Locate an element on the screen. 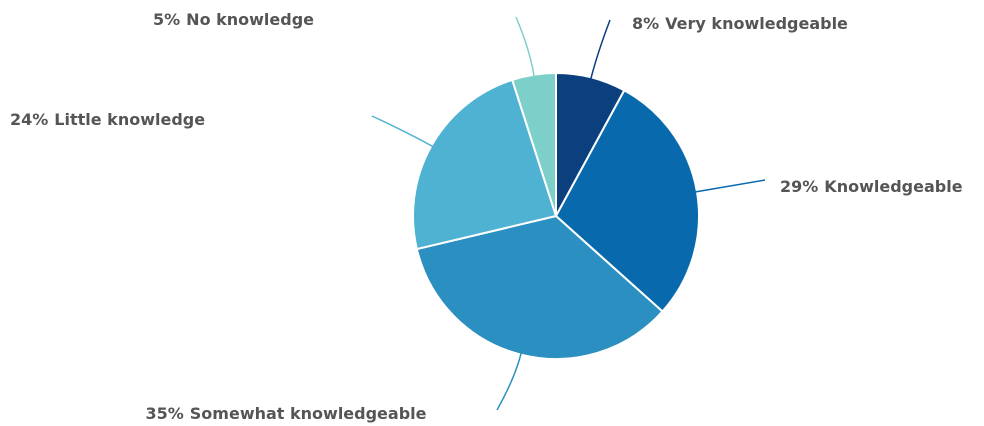 This screenshot has width=984, height=426. slice-category-label: Very knowledgeable is located at coordinates (756, 23).